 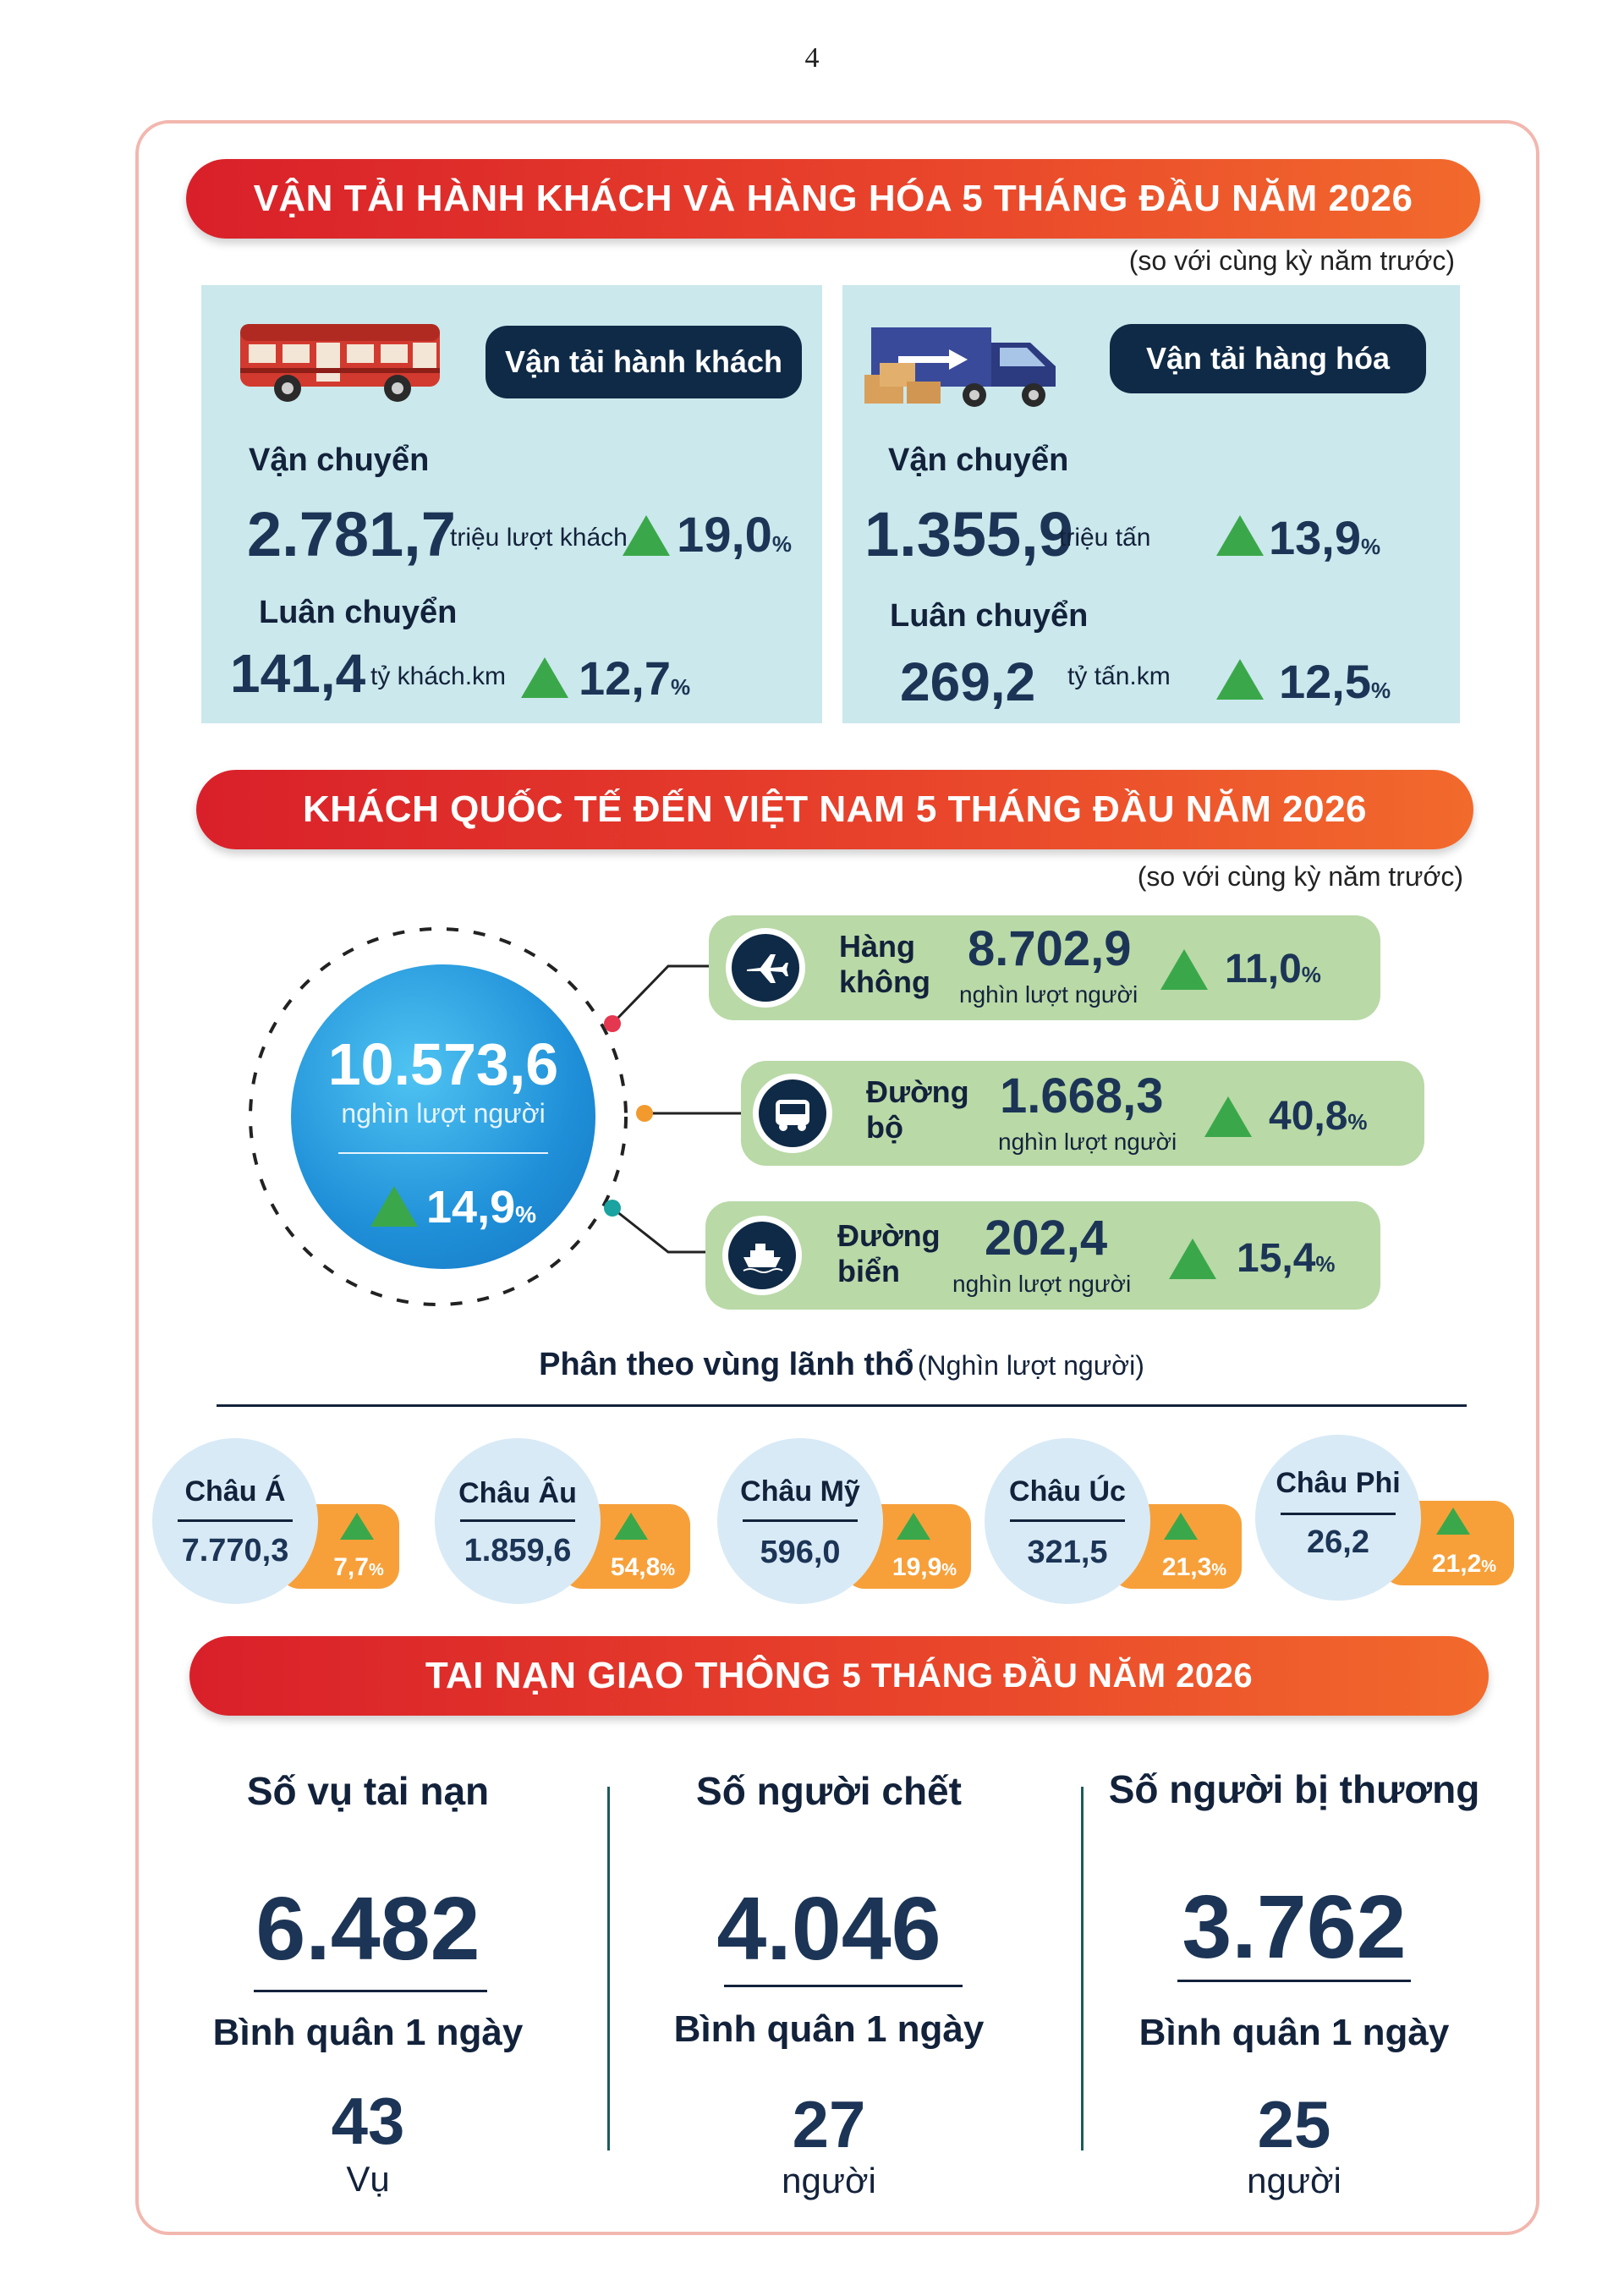 What do you see at coordinates (517, 1493) in the screenshot?
I see `region-name: Châu Âu` at bounding box center [517, 1493].